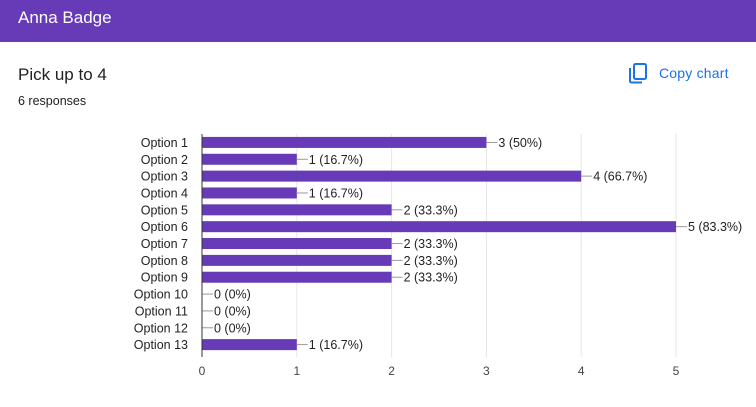 The image size is (756, 407). What do you see at coordinates (520, 143) in the screenshot?
I see `data-label: 3 (50%)` at bounding box center [520, 143].